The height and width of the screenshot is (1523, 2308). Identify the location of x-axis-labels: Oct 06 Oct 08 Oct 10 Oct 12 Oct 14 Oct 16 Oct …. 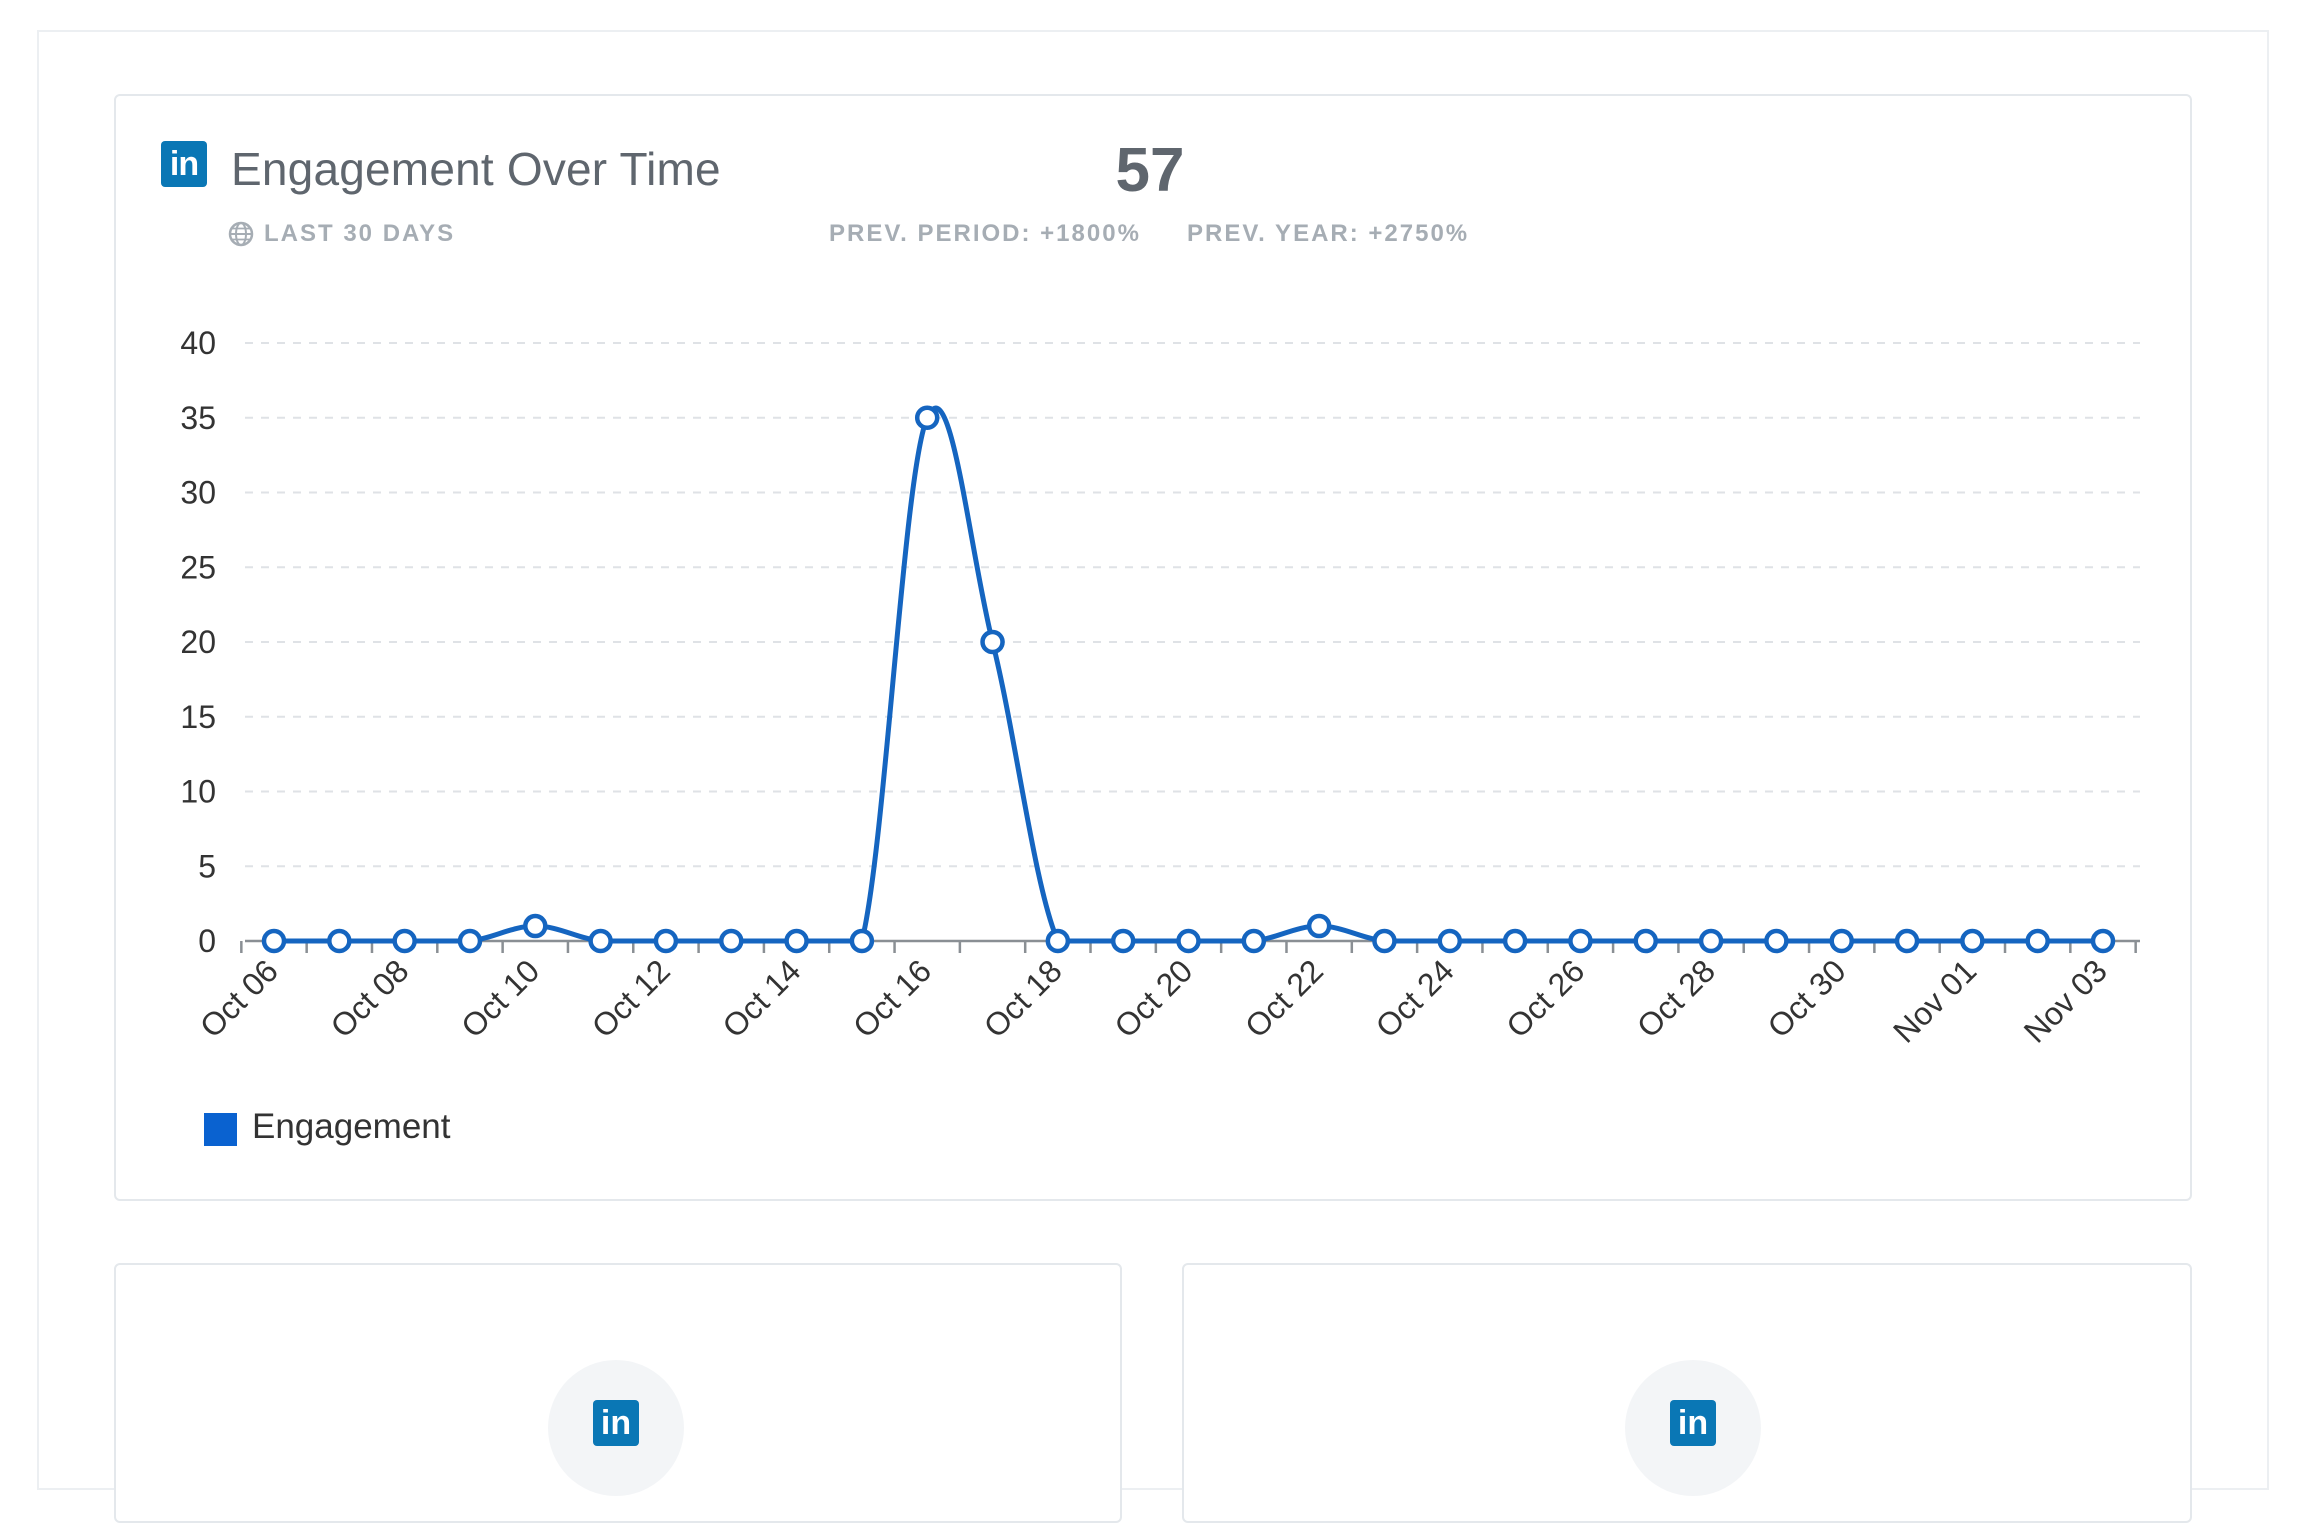
(1153, 1000).